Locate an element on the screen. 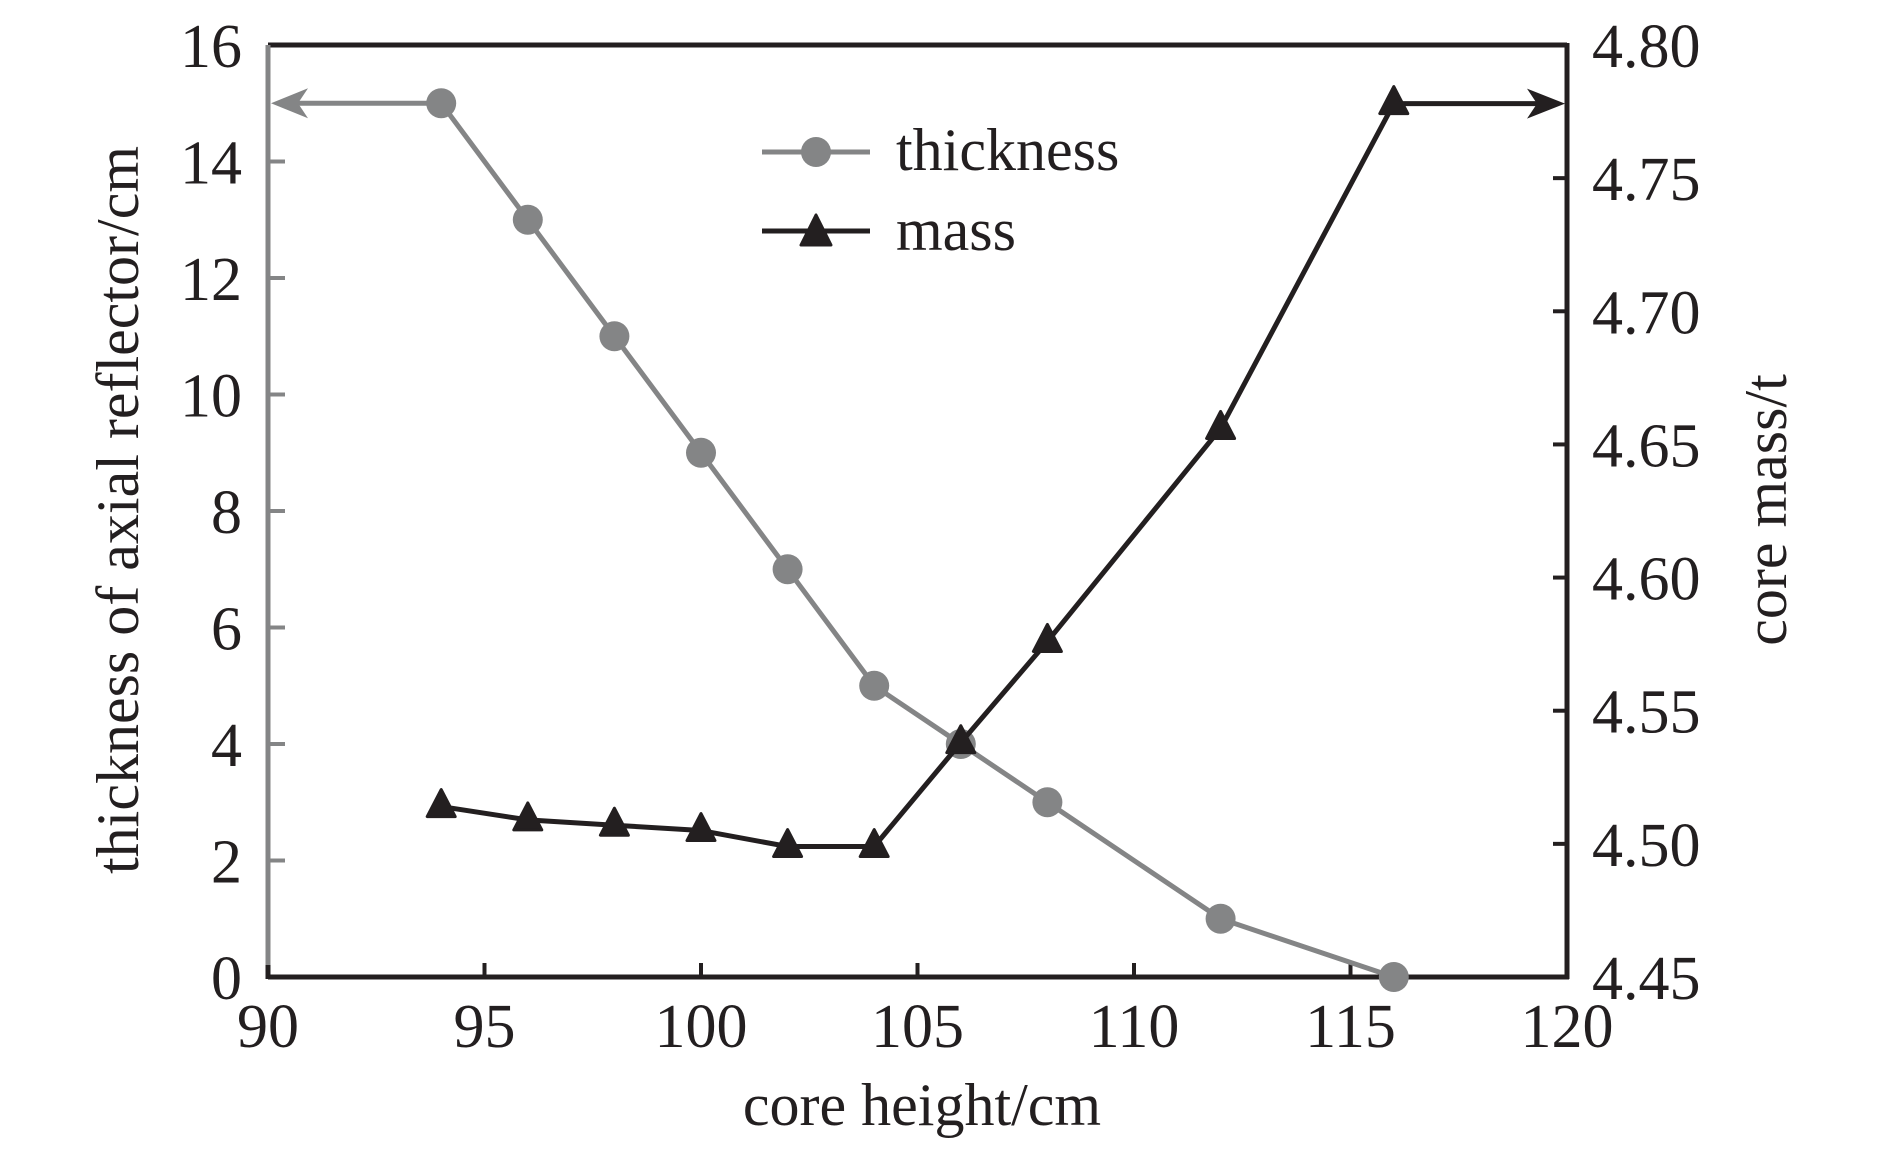 This screenshot has height=1153, width=1890. y-axis-title-left: thickness of axial reflector/cm is located at coordinates (118, 510).